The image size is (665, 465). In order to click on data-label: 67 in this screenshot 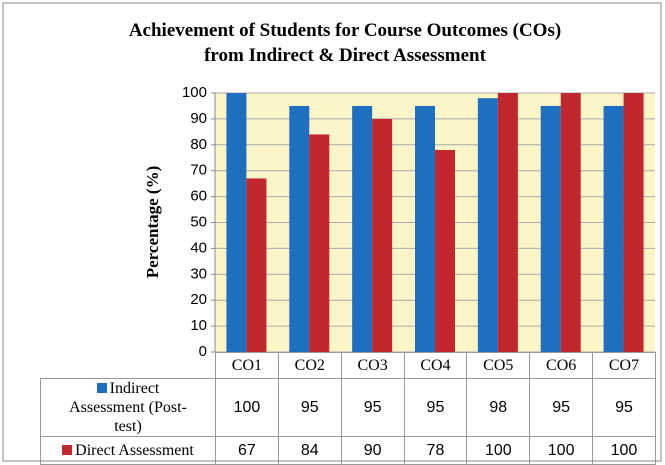, I will do `click(247, 450)`.